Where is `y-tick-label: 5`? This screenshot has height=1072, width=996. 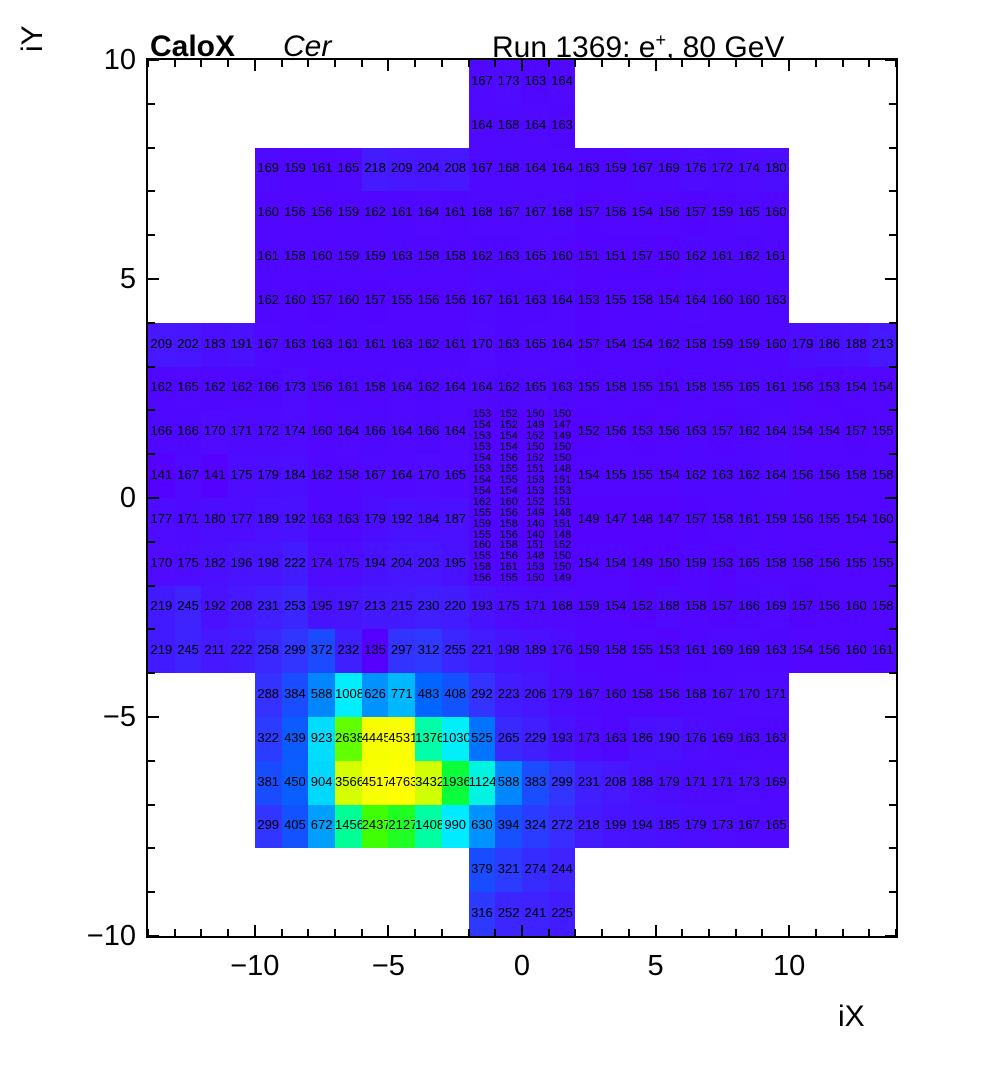
y-tick-label: 5 is located at coordinates (127, 279).